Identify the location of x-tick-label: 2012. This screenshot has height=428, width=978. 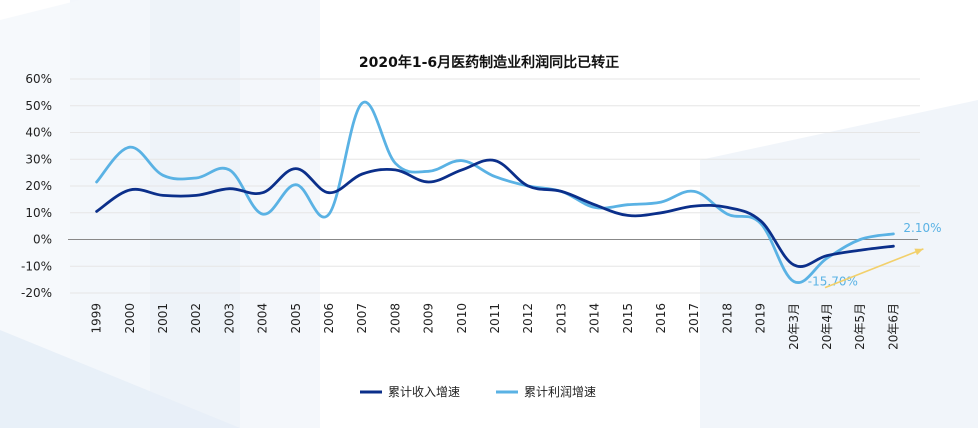
(528, 318).